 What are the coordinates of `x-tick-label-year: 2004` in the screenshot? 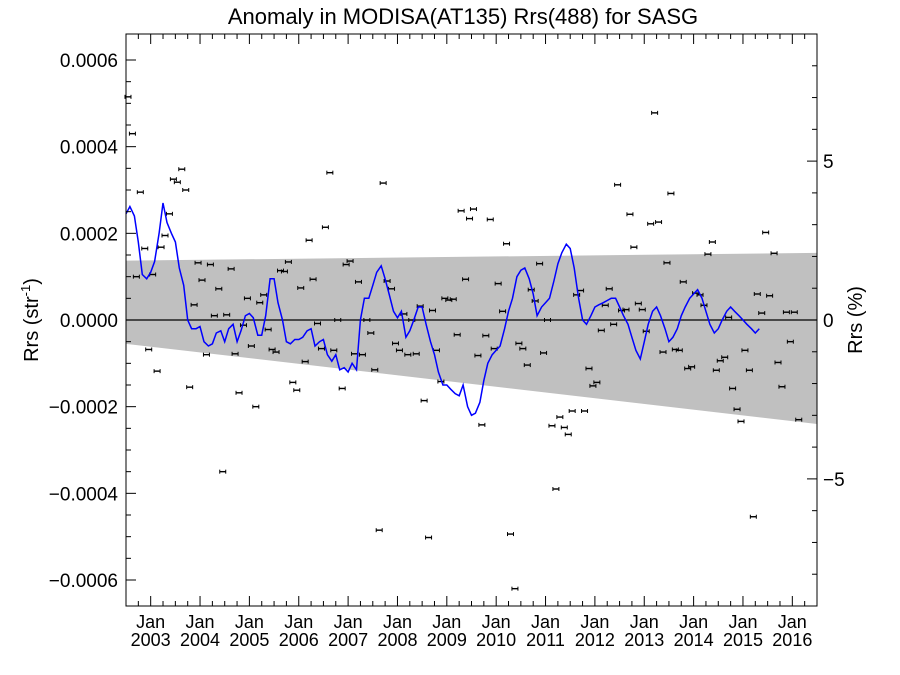 It's located at (200, 640).